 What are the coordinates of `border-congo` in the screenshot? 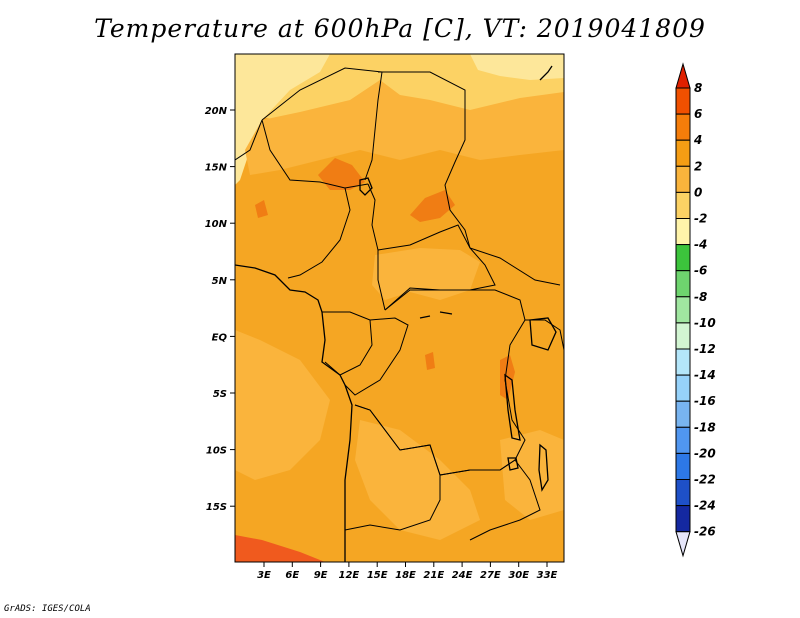 It's located at (376, 356).